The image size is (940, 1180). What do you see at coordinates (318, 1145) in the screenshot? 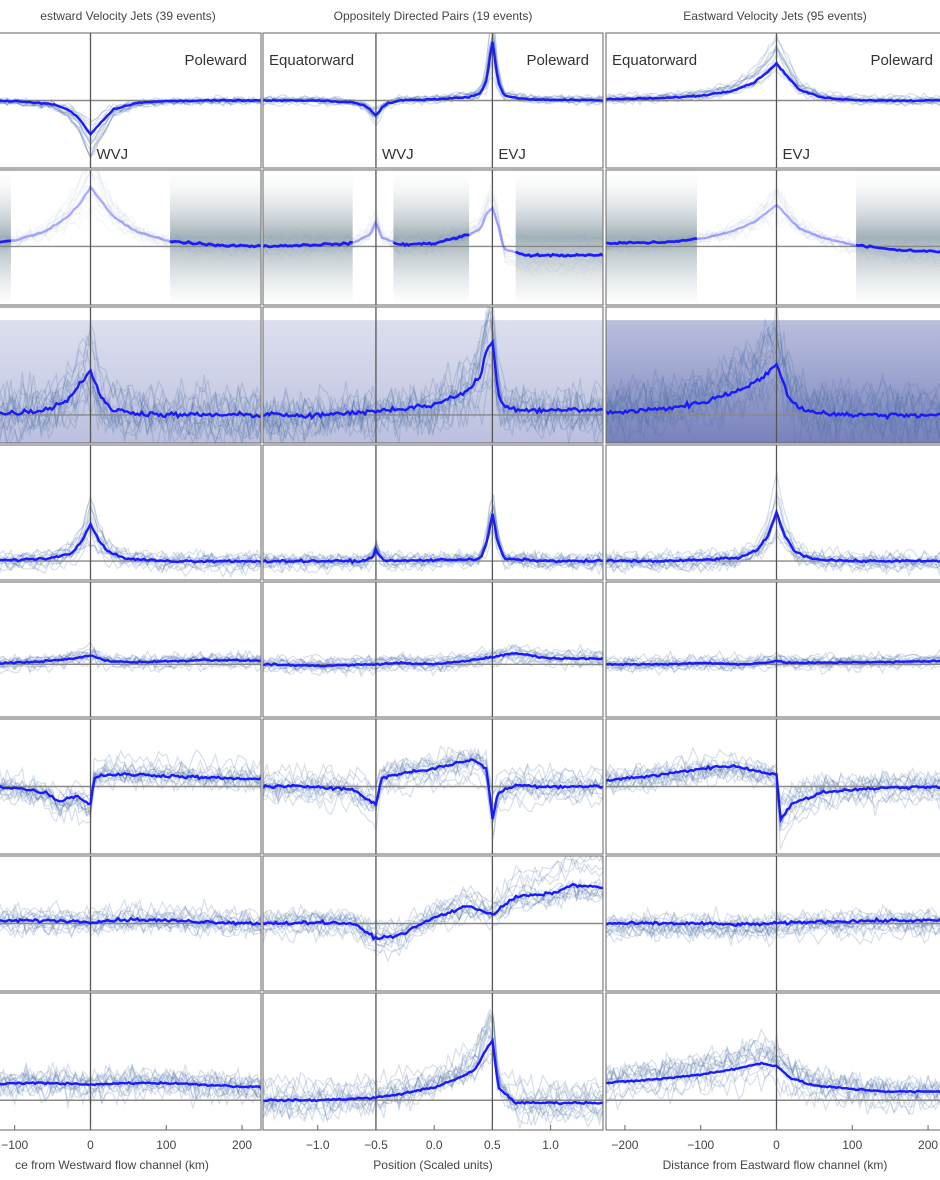
I see `x-tick-label: −1.0` at bounding box center [318, 1145].